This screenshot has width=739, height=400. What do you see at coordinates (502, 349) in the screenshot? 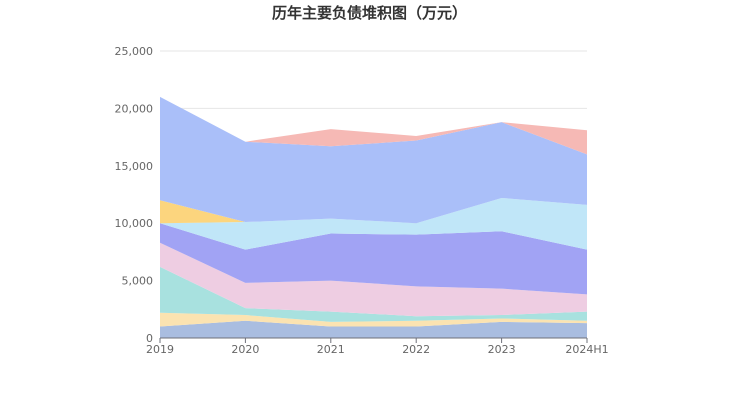
I see `x-tick-label: 2023` at bounding box center [502, 349].